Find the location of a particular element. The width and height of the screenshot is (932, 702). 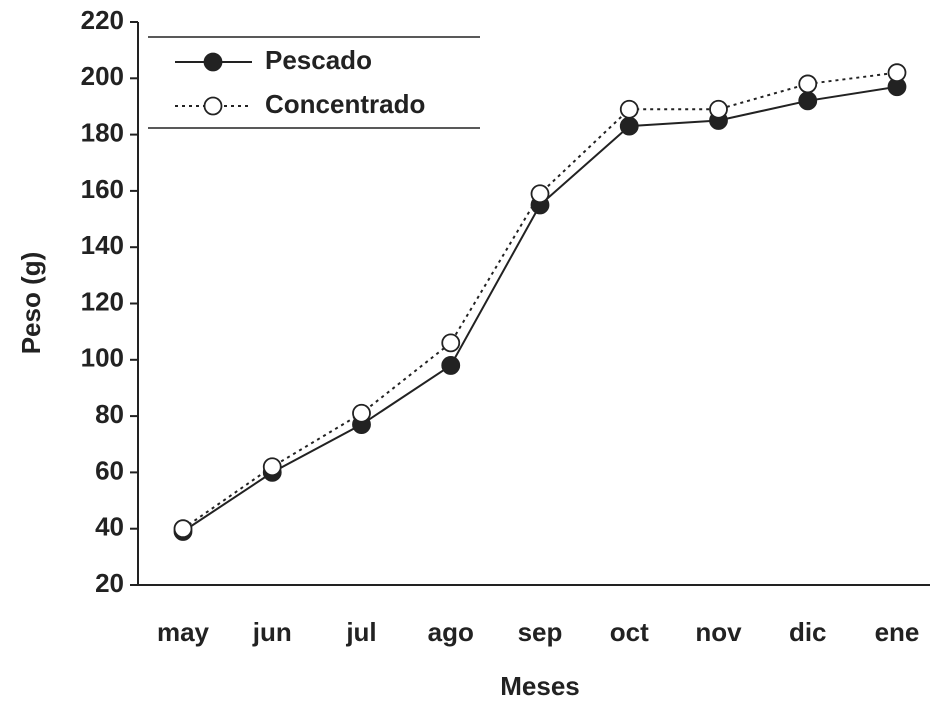

y-tick-label: 140 is located at coordinates (102, 245).